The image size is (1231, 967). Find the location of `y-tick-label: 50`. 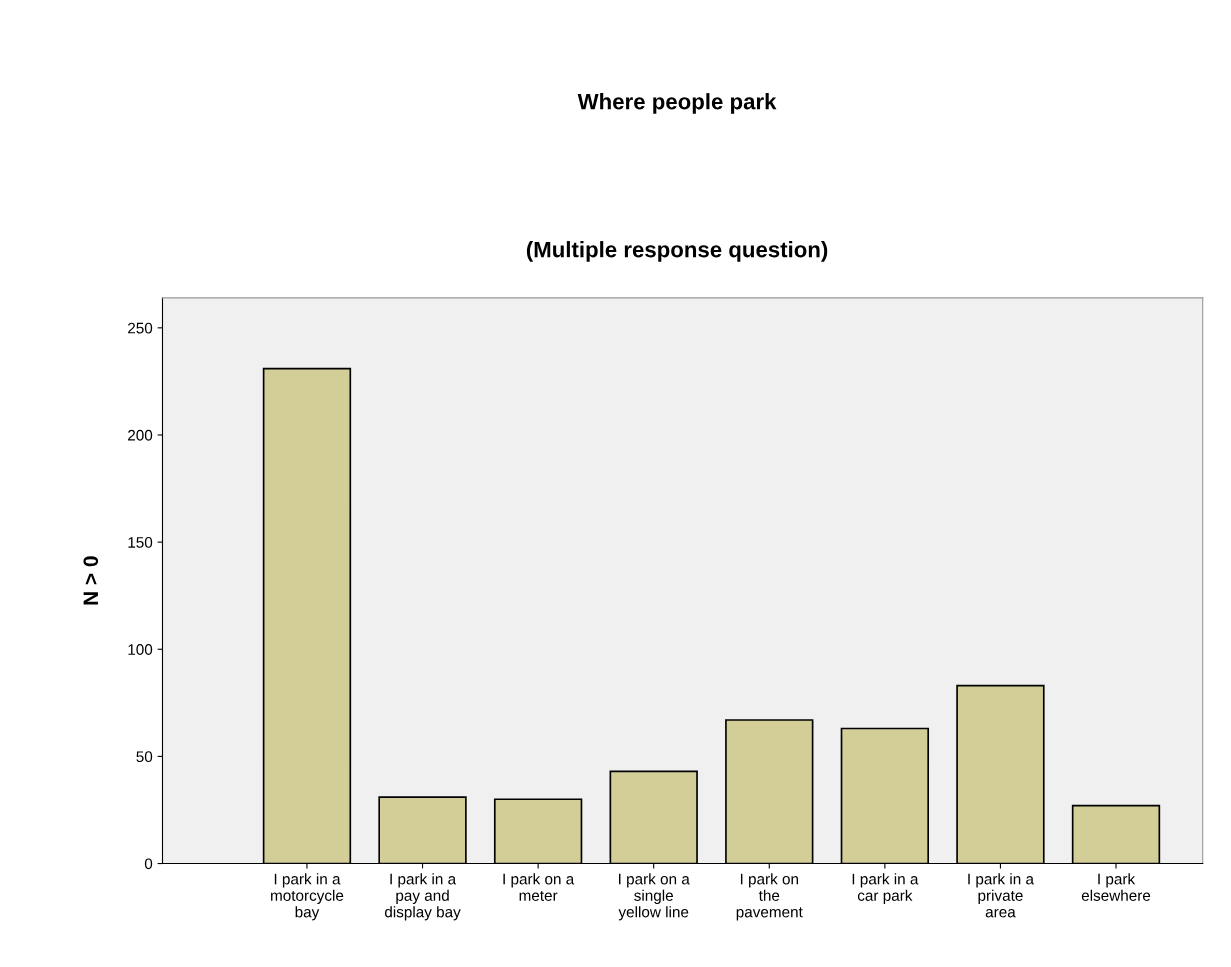

y-tick-label: 50 is located at coordinates (144, 757).